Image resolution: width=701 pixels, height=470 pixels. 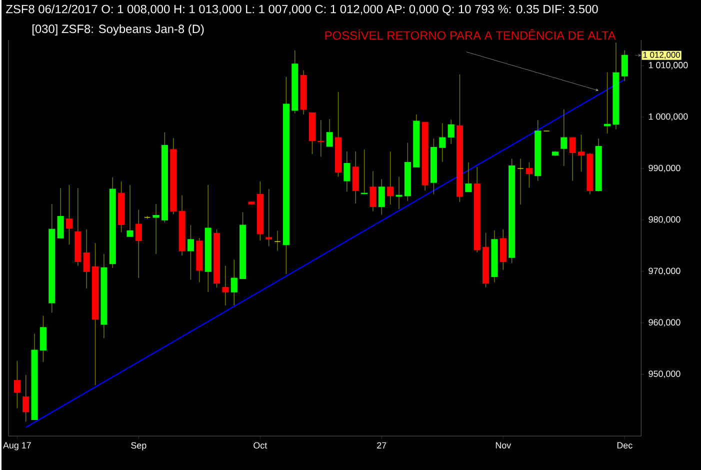 What do you see at coordinates (302, 10) in the screenshot?
I see `chart-title: ZSF8 06/12/2017 O: 1 008,000 H: 1 013,000 L: 1 007,000 C: 1 012,000 AP: 0,000 Q: 10 793 %: 0.35 DIF: 3.500` at bounding box center [302, 10].